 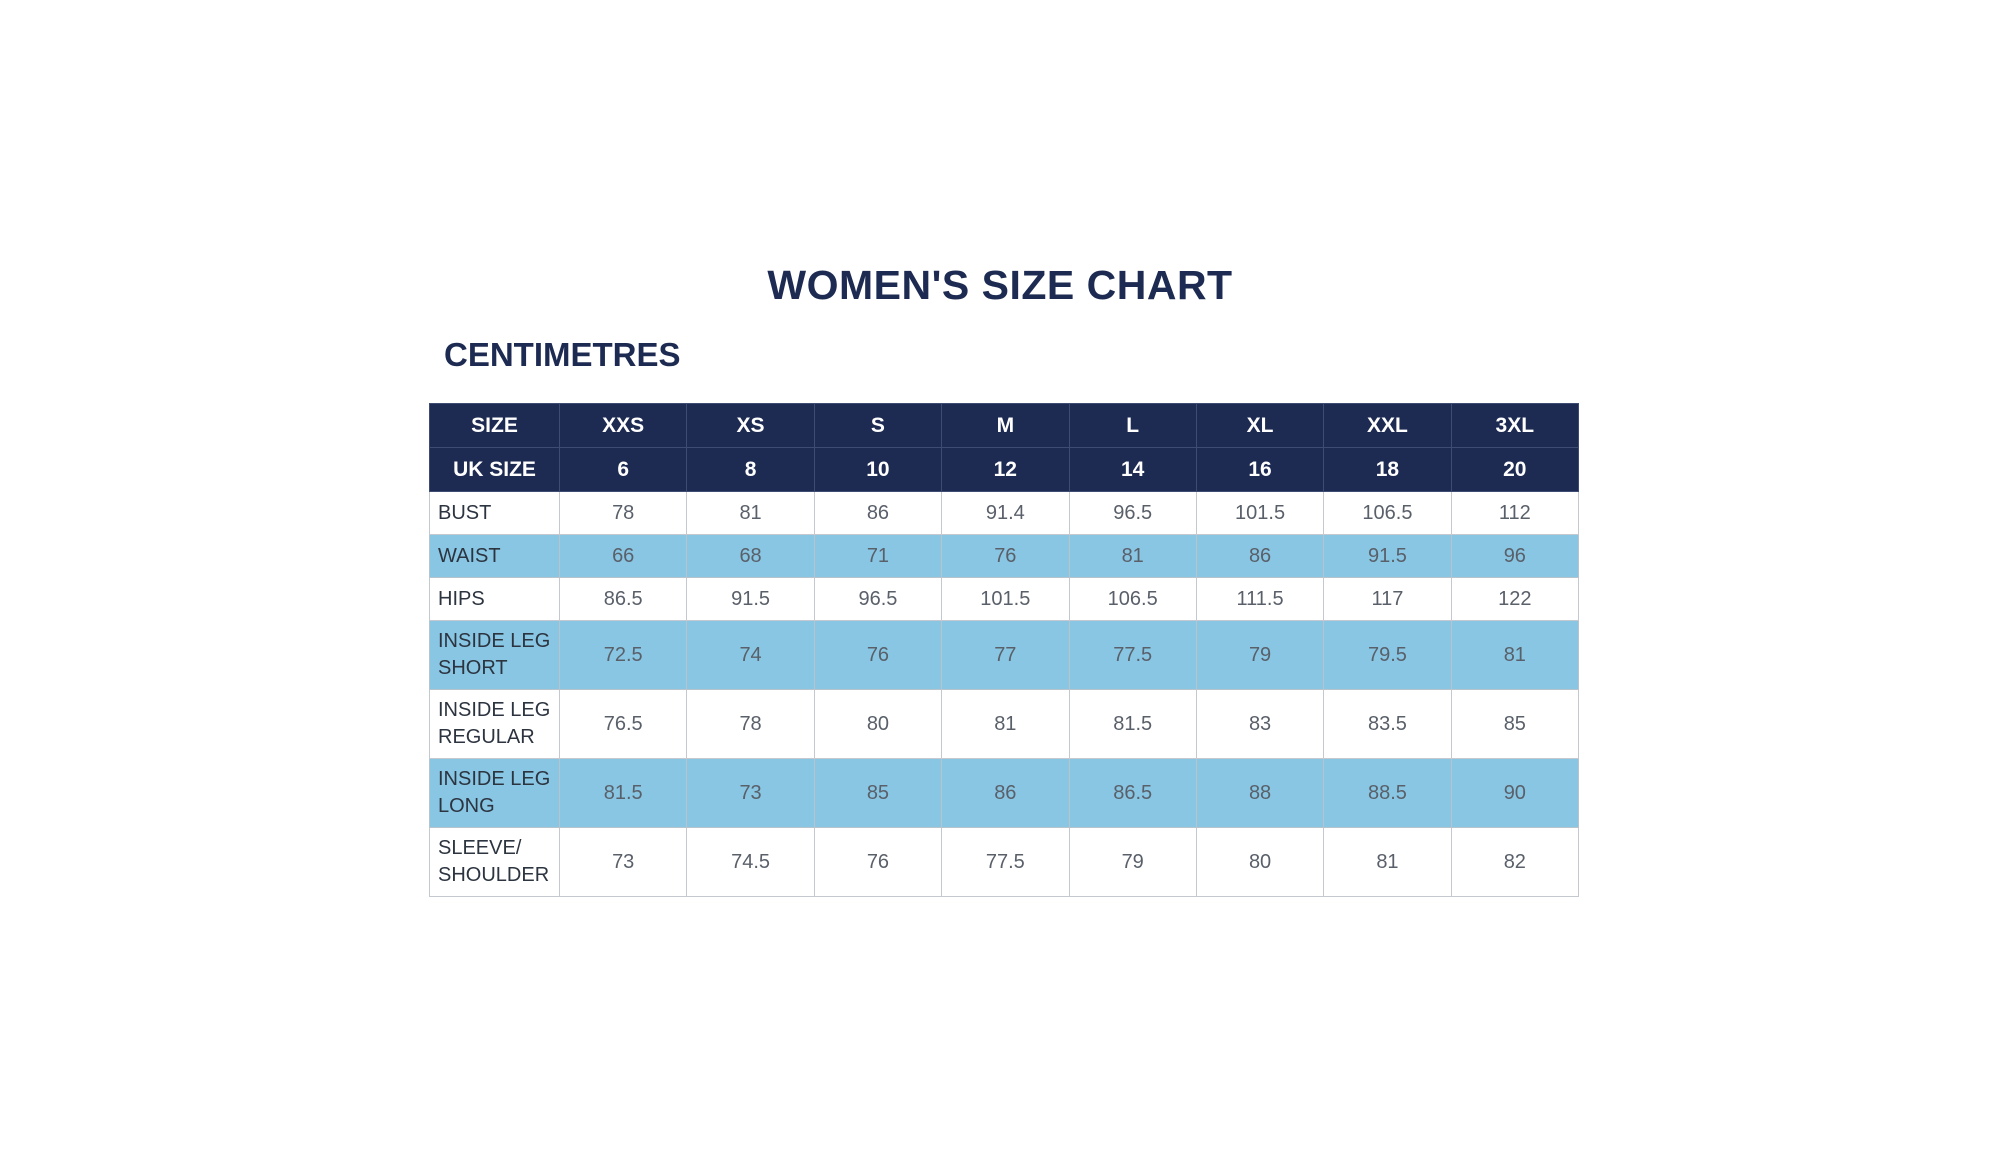 What do you see at coordinates (1260, 425) in the screenshot?
I see `header-cell: XL` at bounding box center [1260, 425].